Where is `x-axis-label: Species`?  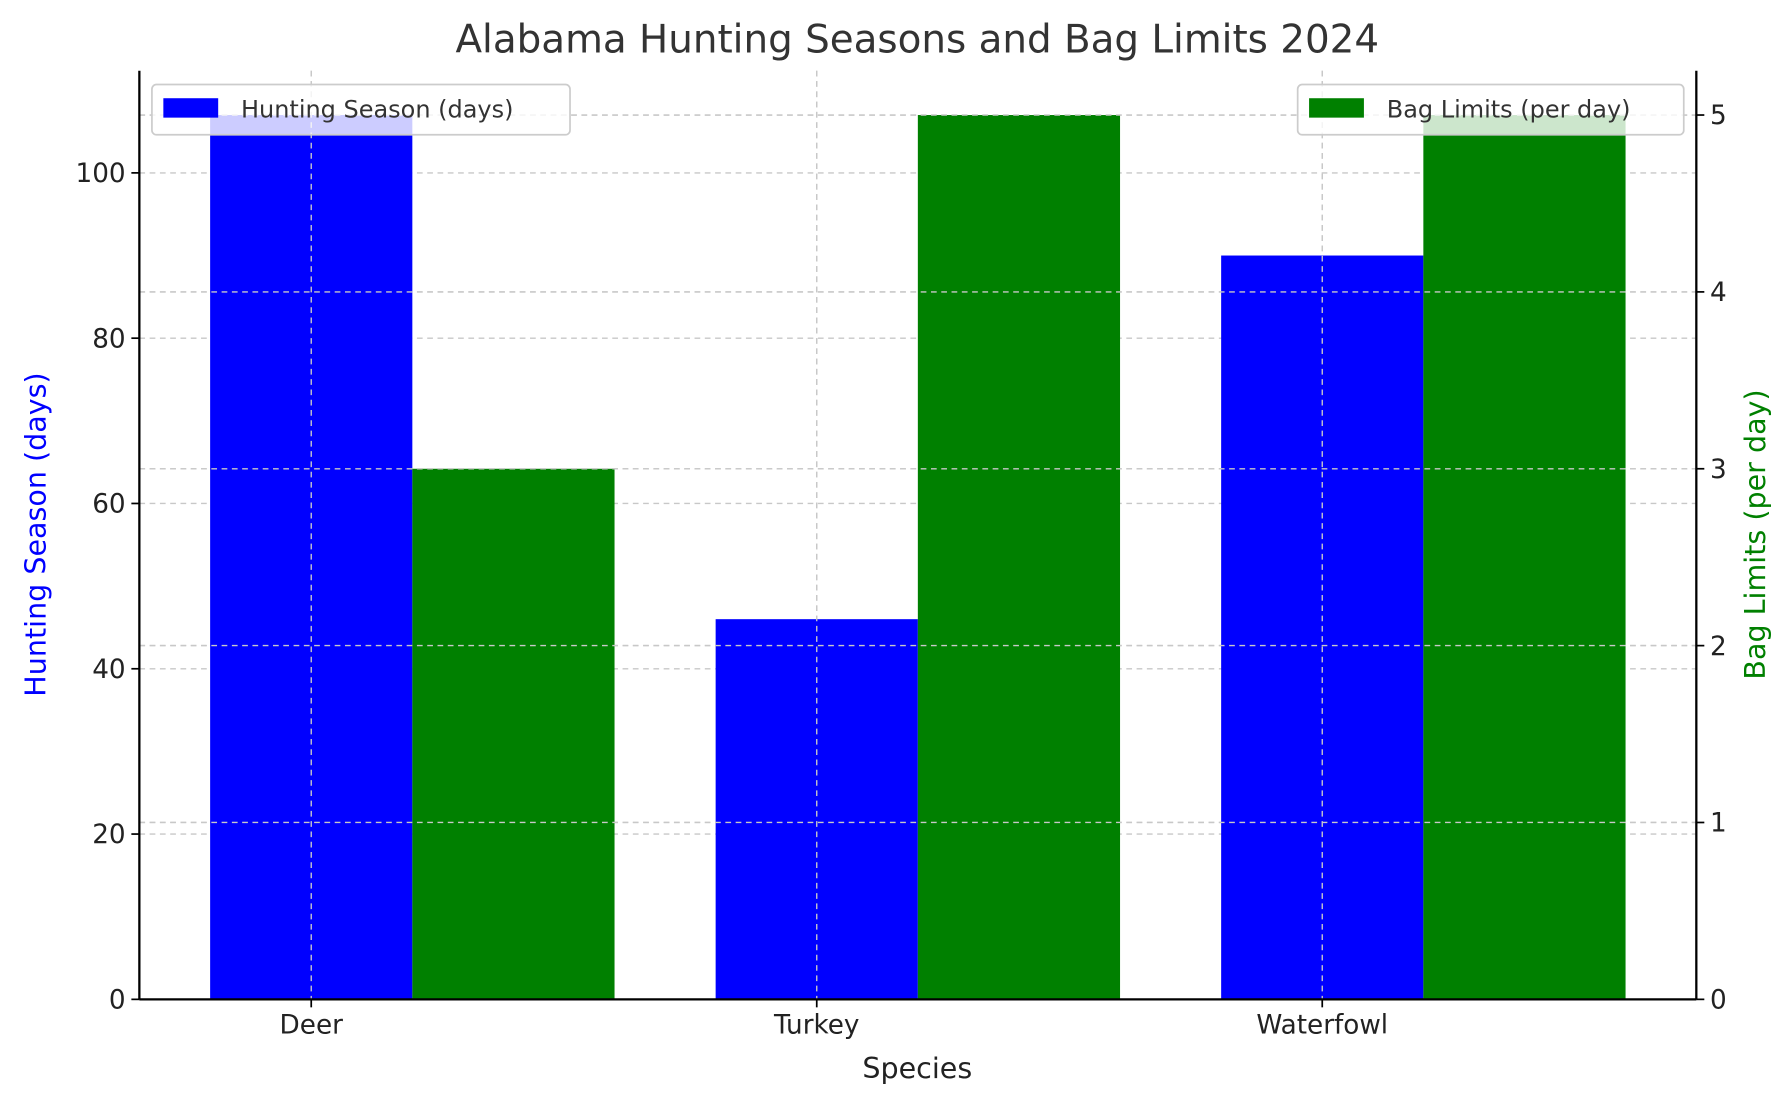 x-axis-label: Species is located at coordinates (917, 1068).